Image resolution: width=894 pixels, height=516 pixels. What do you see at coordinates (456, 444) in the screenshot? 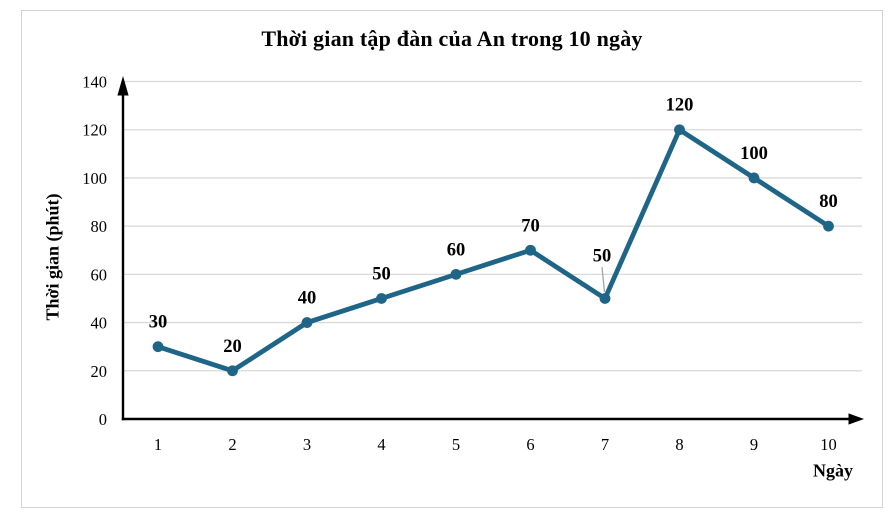
I see `x-tick-label: 5` at bounding box center [456, 444].